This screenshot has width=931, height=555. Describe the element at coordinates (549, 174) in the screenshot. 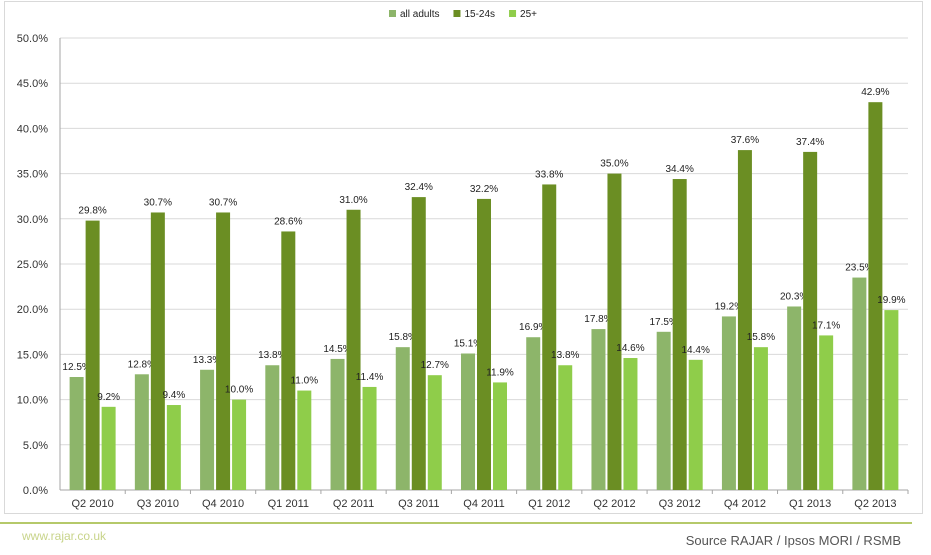

I see `data-label-age-15-24: 33.8%` at that location.